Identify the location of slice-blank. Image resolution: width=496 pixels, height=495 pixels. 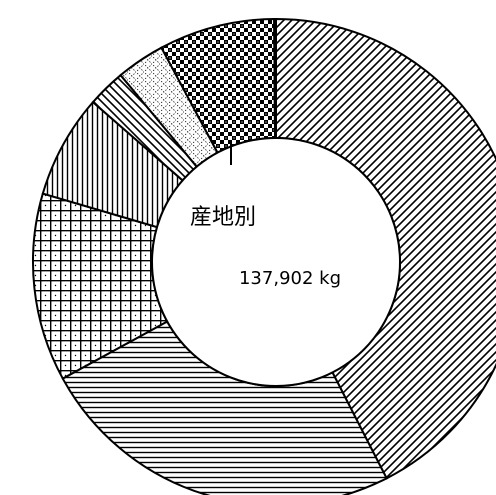
(275, 78).